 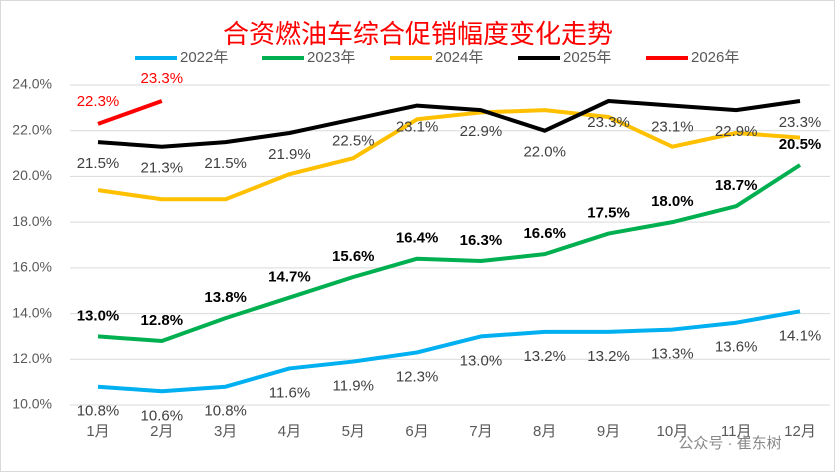 What do you see at coordinates (32, 129) in the screenshot?
I see `y-tick-label: 22.0%` at bounding box center [32, 129].